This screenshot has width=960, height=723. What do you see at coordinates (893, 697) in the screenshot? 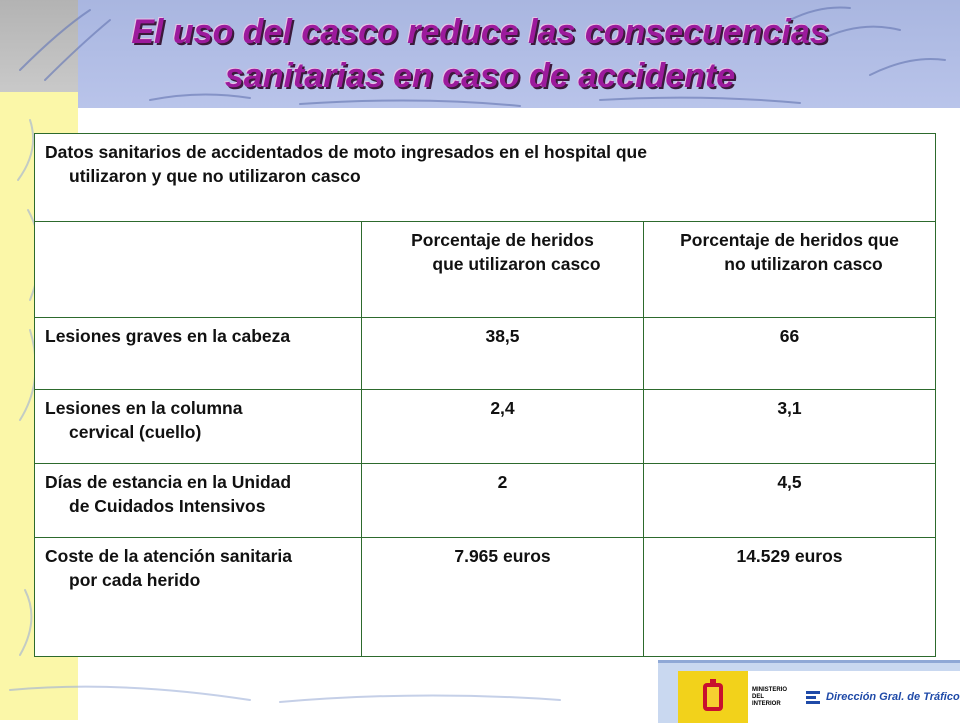
I see `dgt-label: Dirección Gral. de Tráfico` at bounding box center [893, 697].